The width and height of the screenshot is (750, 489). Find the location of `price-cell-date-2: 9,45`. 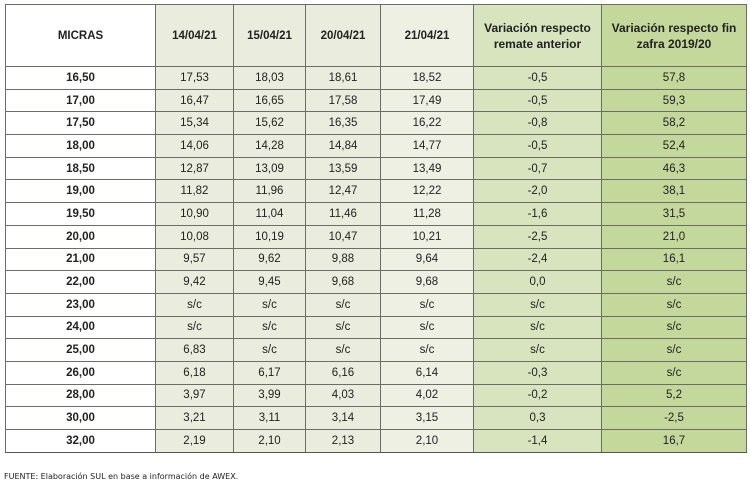

price-cell-date-2: 9,45 is located at coordinates (269, 282).